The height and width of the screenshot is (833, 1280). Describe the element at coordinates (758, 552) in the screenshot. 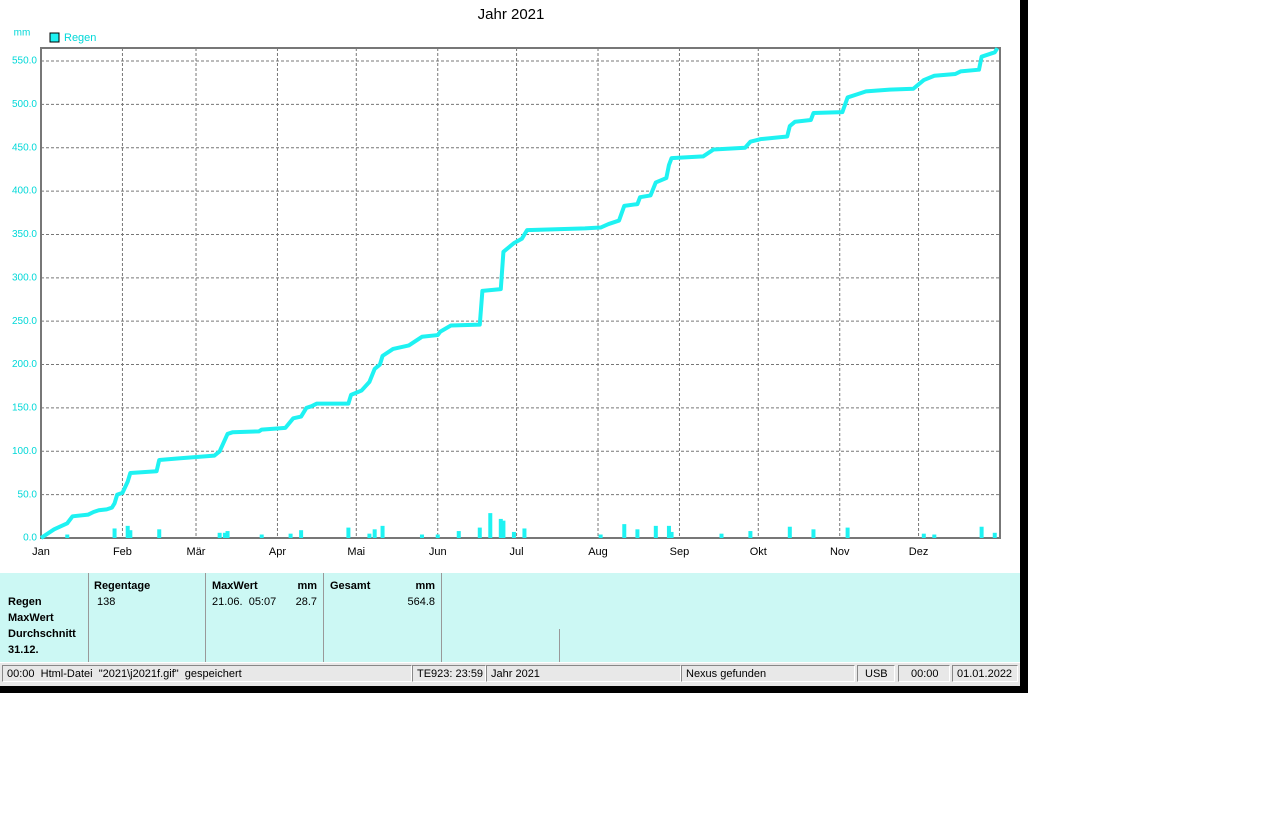

I see `x-tick-label: Okt` at that location.